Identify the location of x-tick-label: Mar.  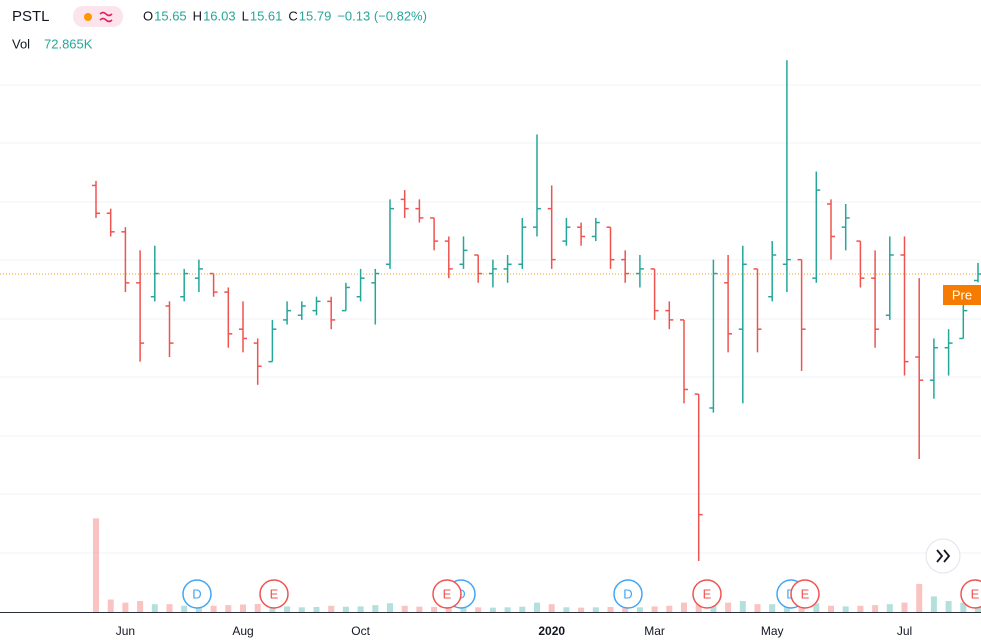
(654, 631).